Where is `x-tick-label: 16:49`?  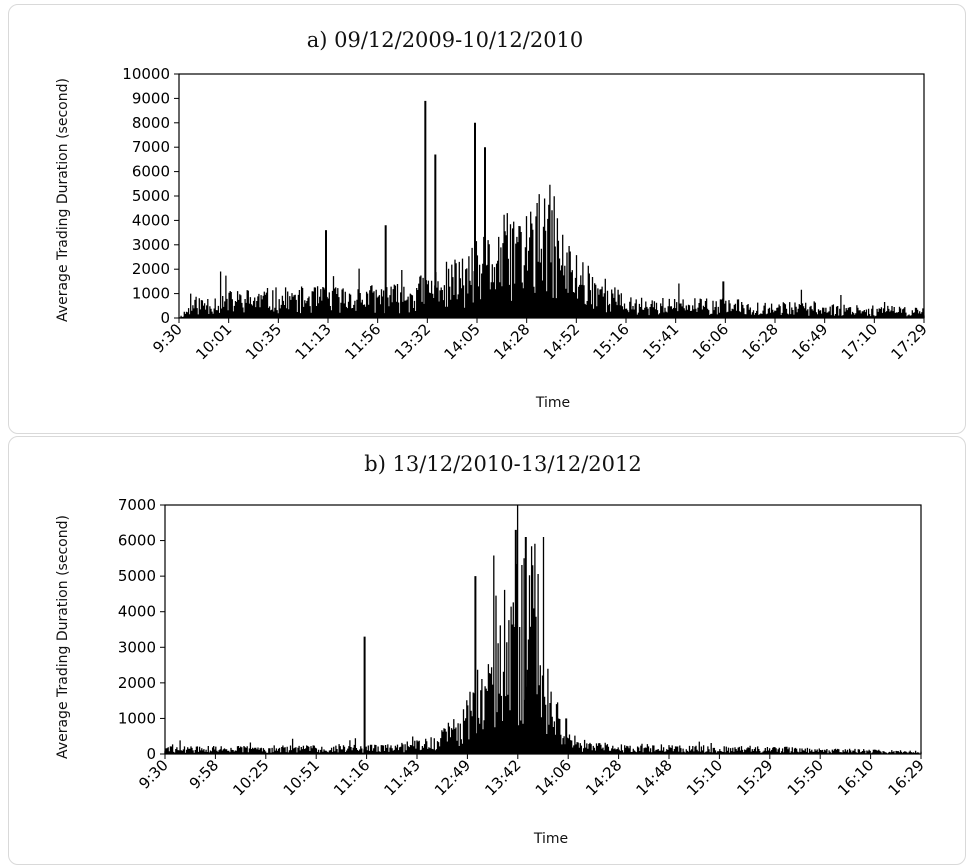 x-tick-label: 16:49 is located at coordinates (809, 341).